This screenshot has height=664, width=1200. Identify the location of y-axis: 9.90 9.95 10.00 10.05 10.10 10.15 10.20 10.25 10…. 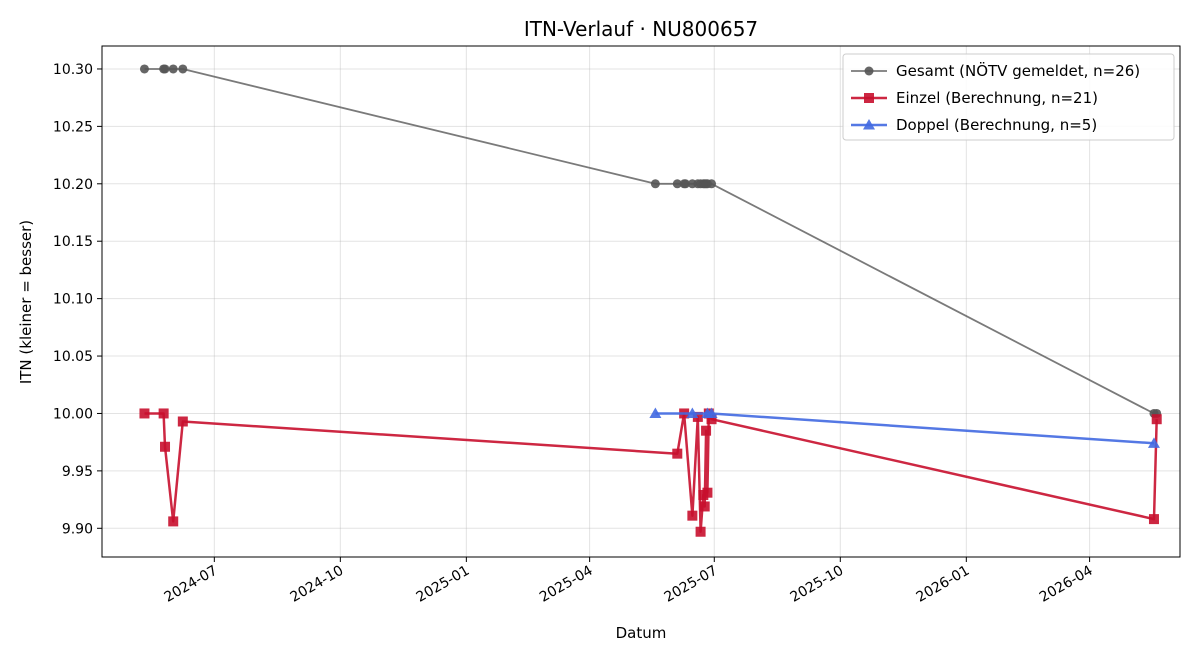
(77, 299).